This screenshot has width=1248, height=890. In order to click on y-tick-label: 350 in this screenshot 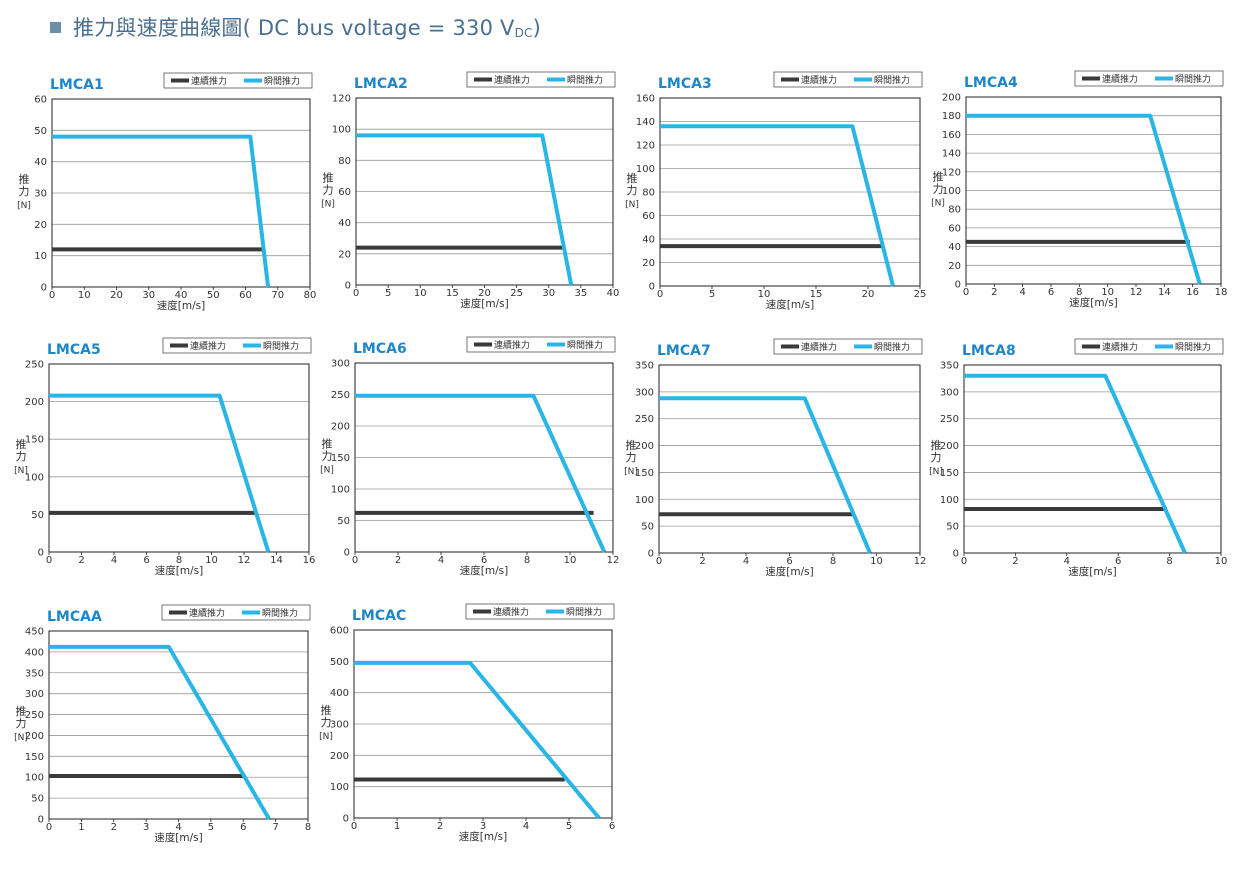, I will do `click(34, 673)`.